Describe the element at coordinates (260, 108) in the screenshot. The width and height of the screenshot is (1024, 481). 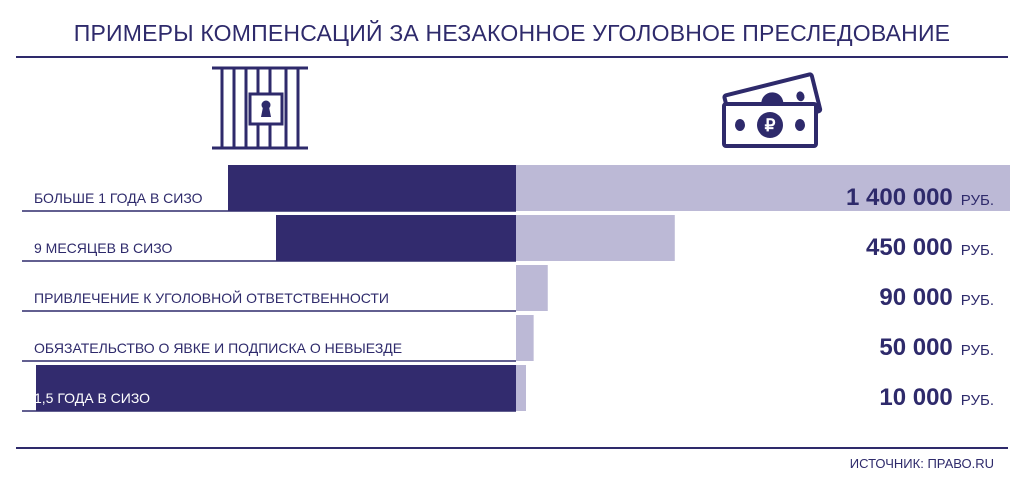
I see `prison-bars-icon` at that location.